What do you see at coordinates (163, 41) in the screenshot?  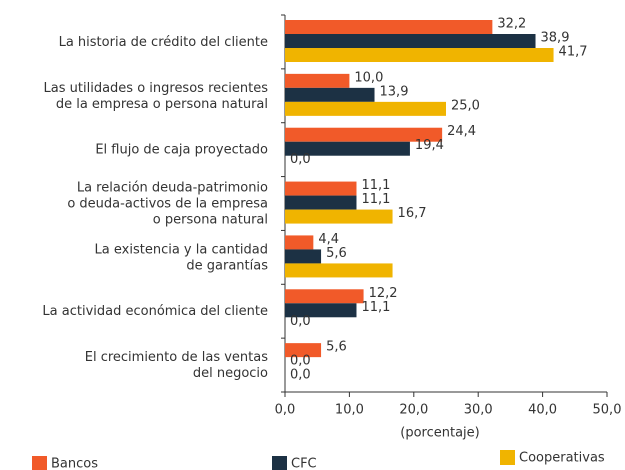 I see `category-label: La historia de crédito del cliente` at bounding box center [163, 41].